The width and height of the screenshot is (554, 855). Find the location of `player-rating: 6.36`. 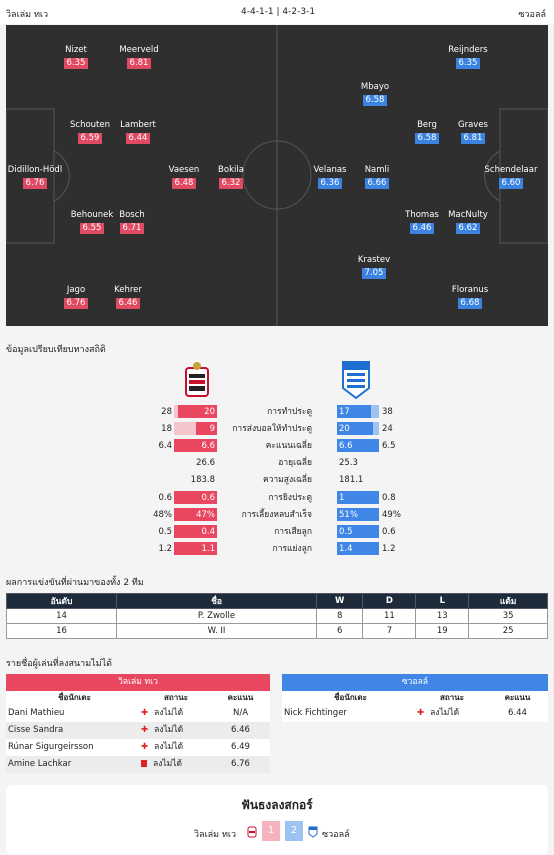

player-rating: 6.36 is located at coordinates (330, 183).